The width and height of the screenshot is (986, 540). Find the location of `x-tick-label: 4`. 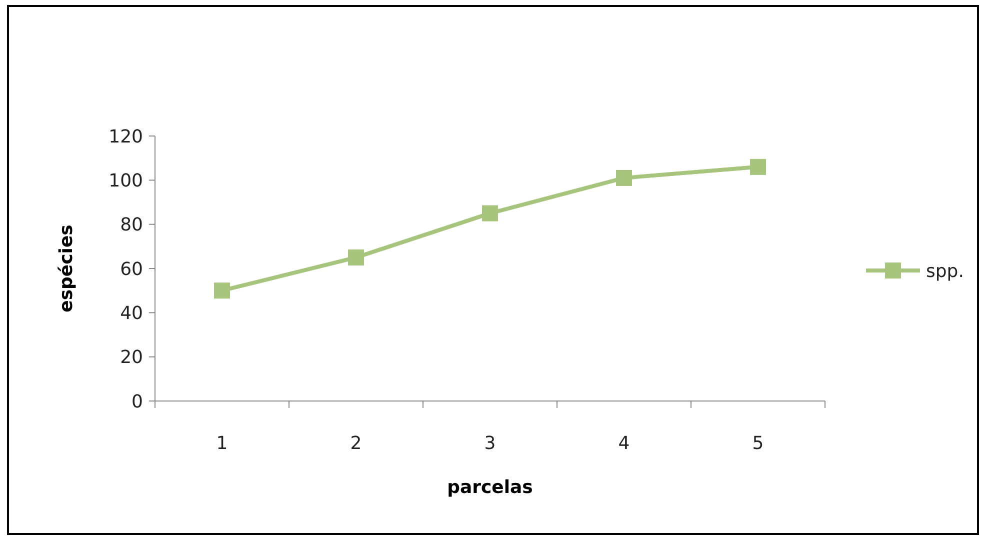

x-tick-label: 4 is located at coordinates (624, 443).